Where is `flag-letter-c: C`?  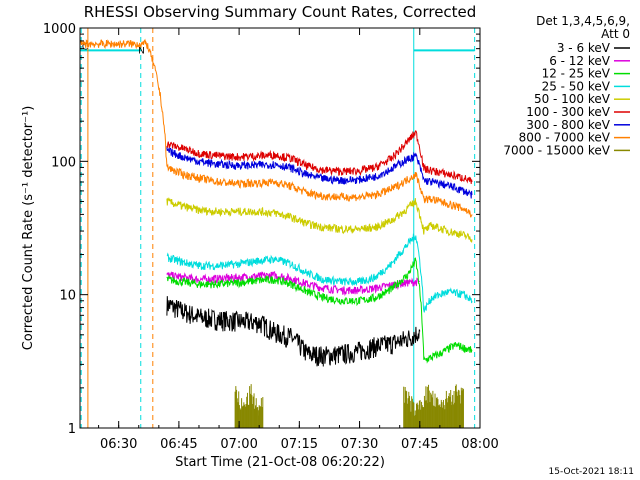
flag-letter-c: C is located at coordinates (85, 47).